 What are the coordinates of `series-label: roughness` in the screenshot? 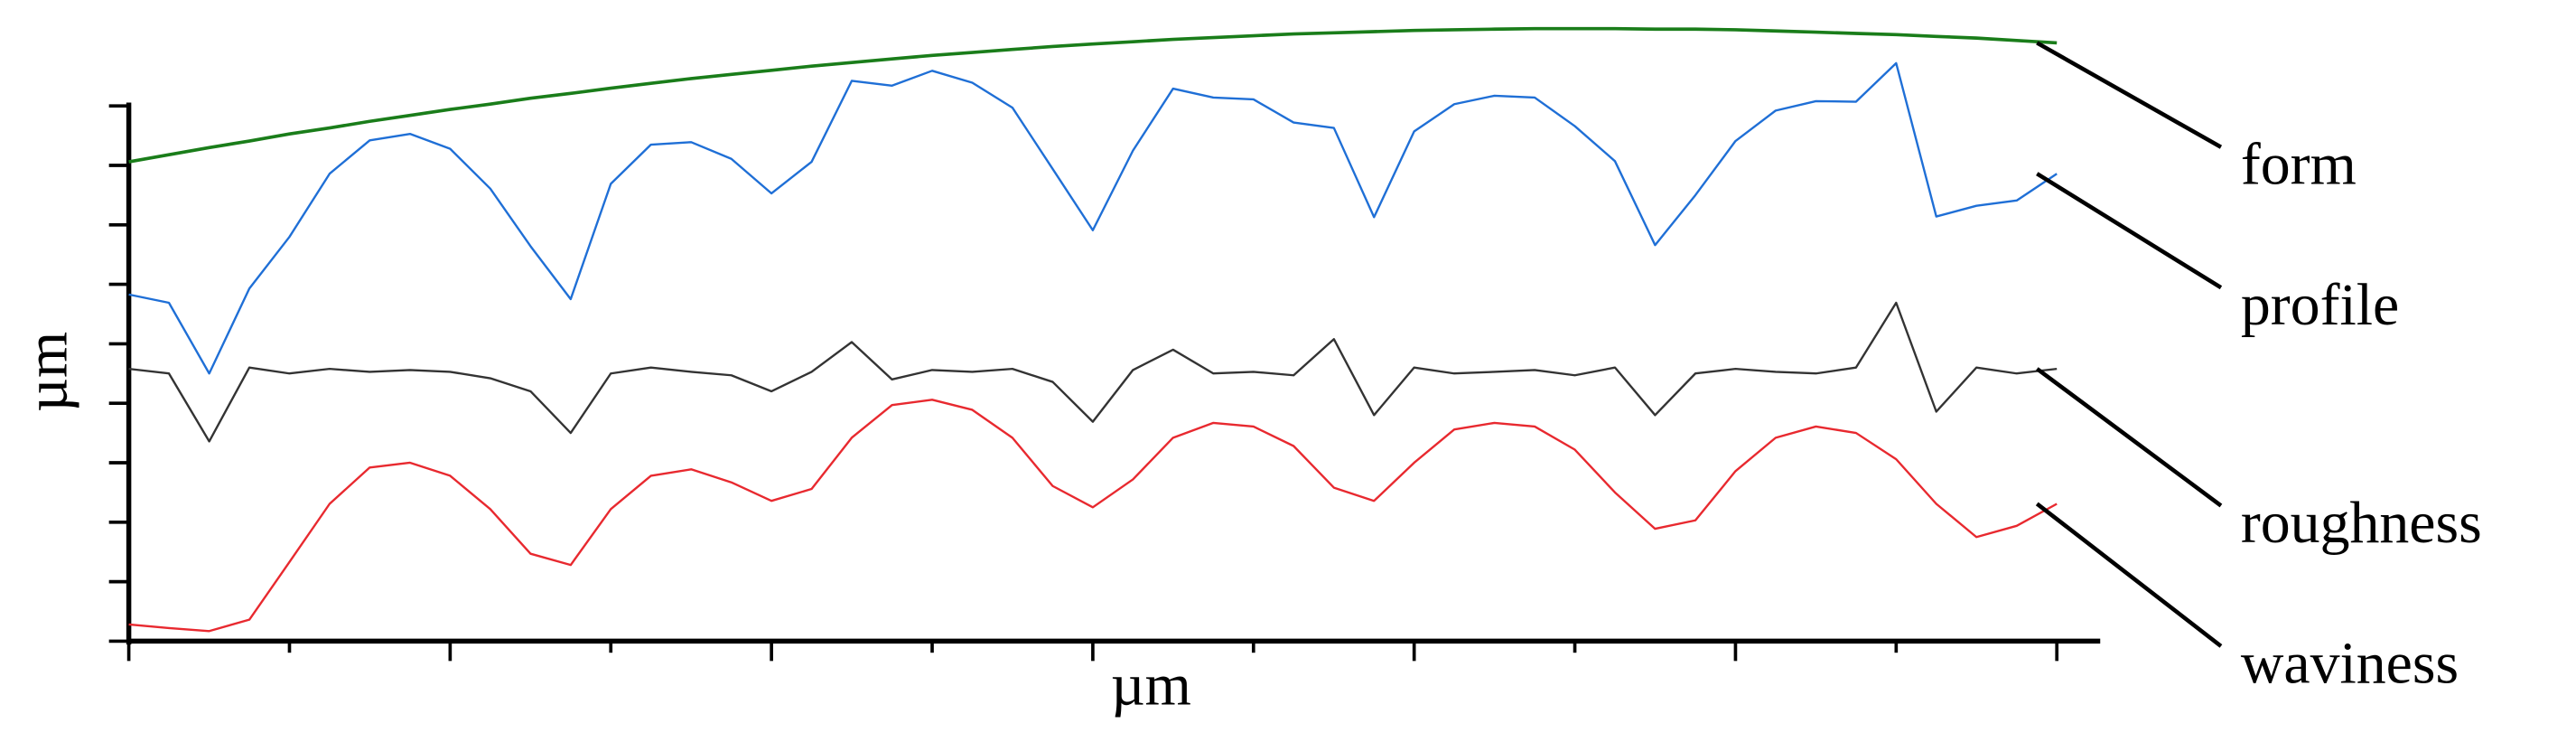 It's located at (2361, 523).